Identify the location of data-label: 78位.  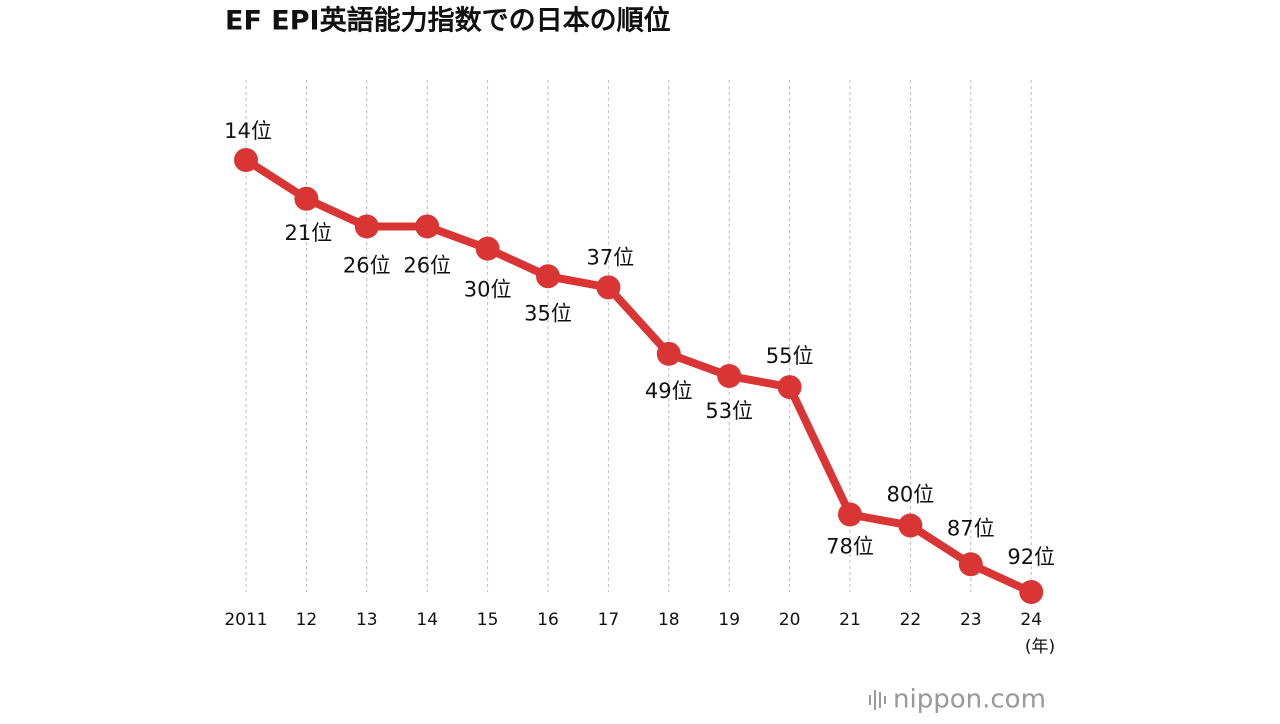
(850, 546).